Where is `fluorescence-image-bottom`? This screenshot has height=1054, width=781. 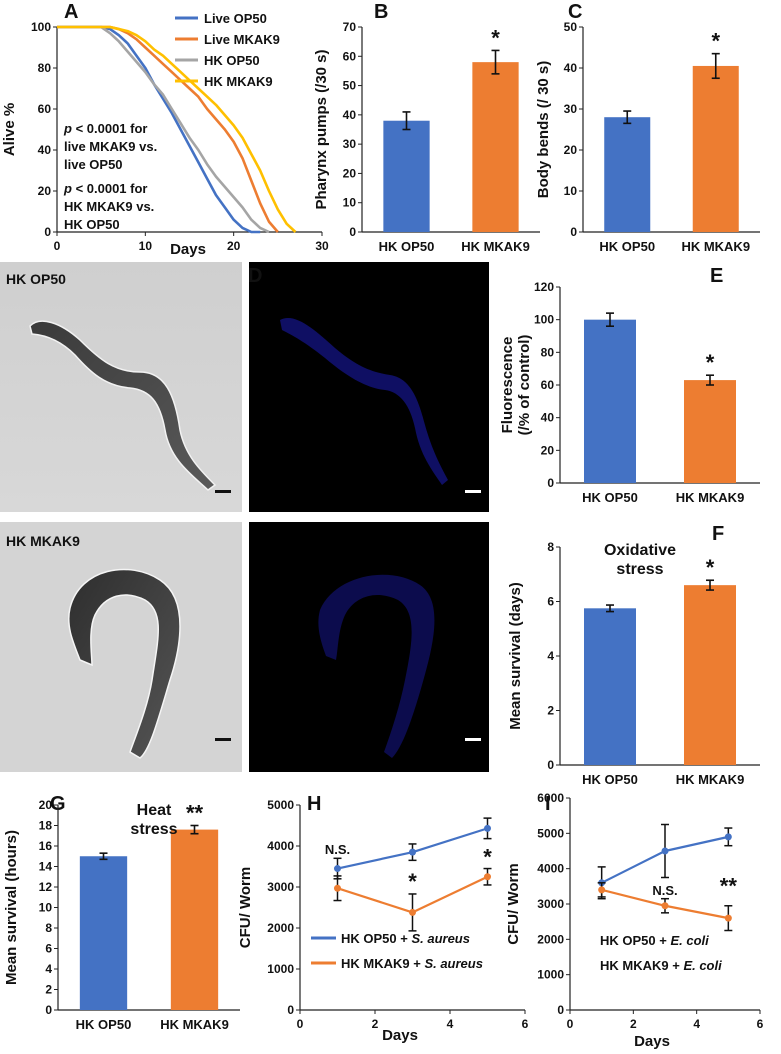
fluorescence-image-bottom is located at coordinates (369, 647).